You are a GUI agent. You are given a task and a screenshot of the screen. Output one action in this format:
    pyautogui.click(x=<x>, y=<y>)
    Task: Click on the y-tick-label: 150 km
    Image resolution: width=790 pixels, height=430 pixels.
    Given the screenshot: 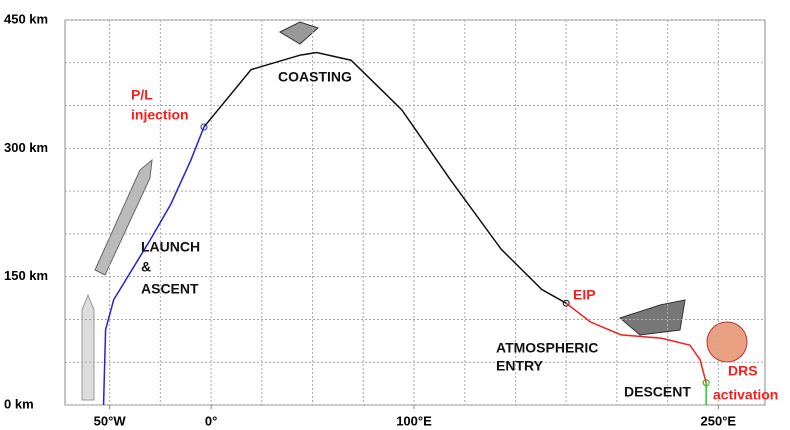 What is the action you would take?
    pyautogui.click(x=26, y=275)
    